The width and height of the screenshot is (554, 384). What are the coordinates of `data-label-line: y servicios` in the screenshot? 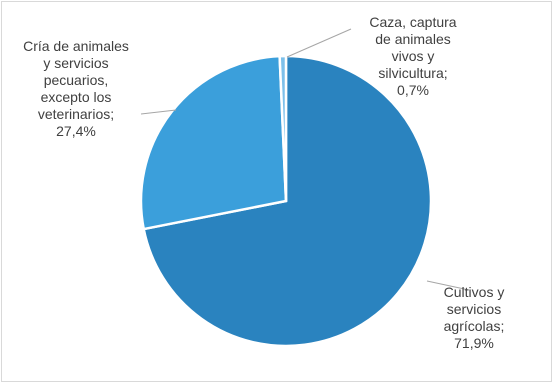 It's located at (75, 63).